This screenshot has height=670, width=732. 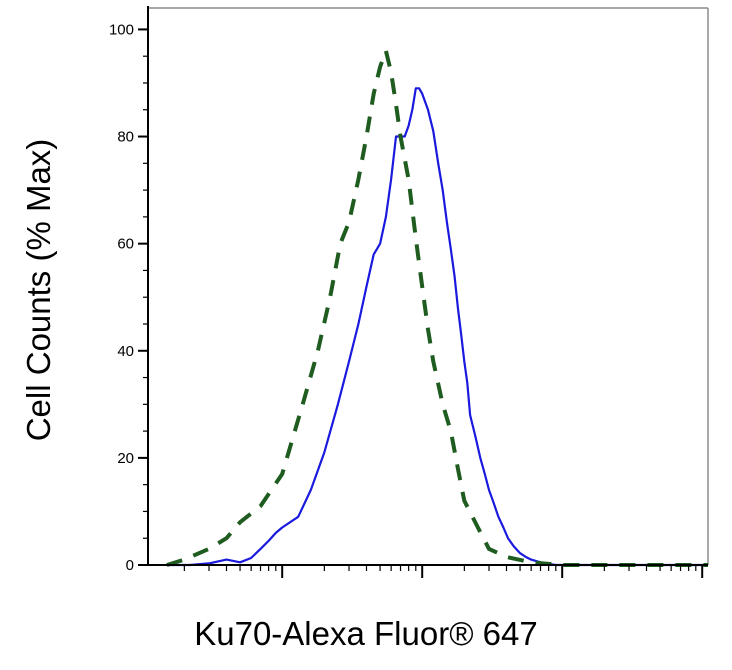 What do you see at coordinates (121, 29) in the screenshot?
I see `y-tick-label: 100` at bounding box center [121, 29].